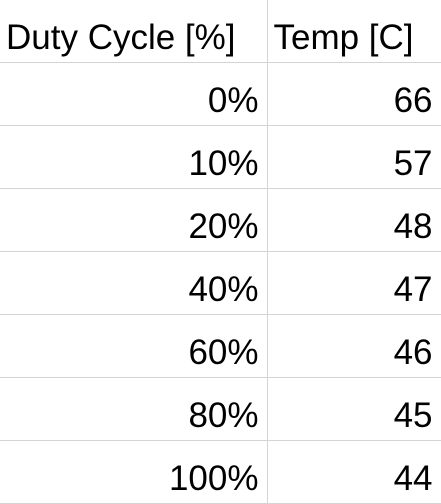 Image resolution: width=441 pixels, height=504 pixels. I want to click on table-row: 40% 47, so click(220, 283).